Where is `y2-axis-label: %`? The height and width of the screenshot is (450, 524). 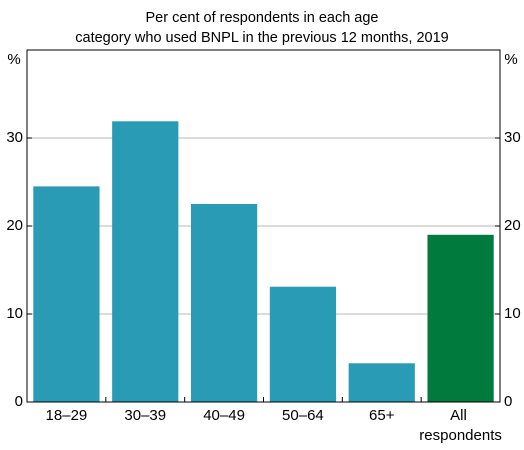 y2-axis-label: % is located at coordinates (510, 59).